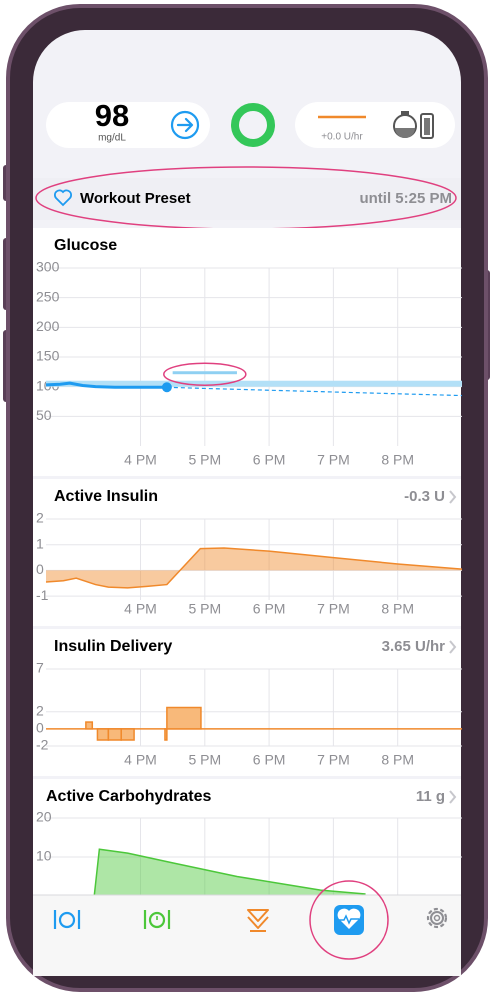 Image resolution: width=492 pixels, height=995 pixels. Describe the element at coordinates (44, 856) in the screenshot. I see `y-tick-label: 10` at that location.